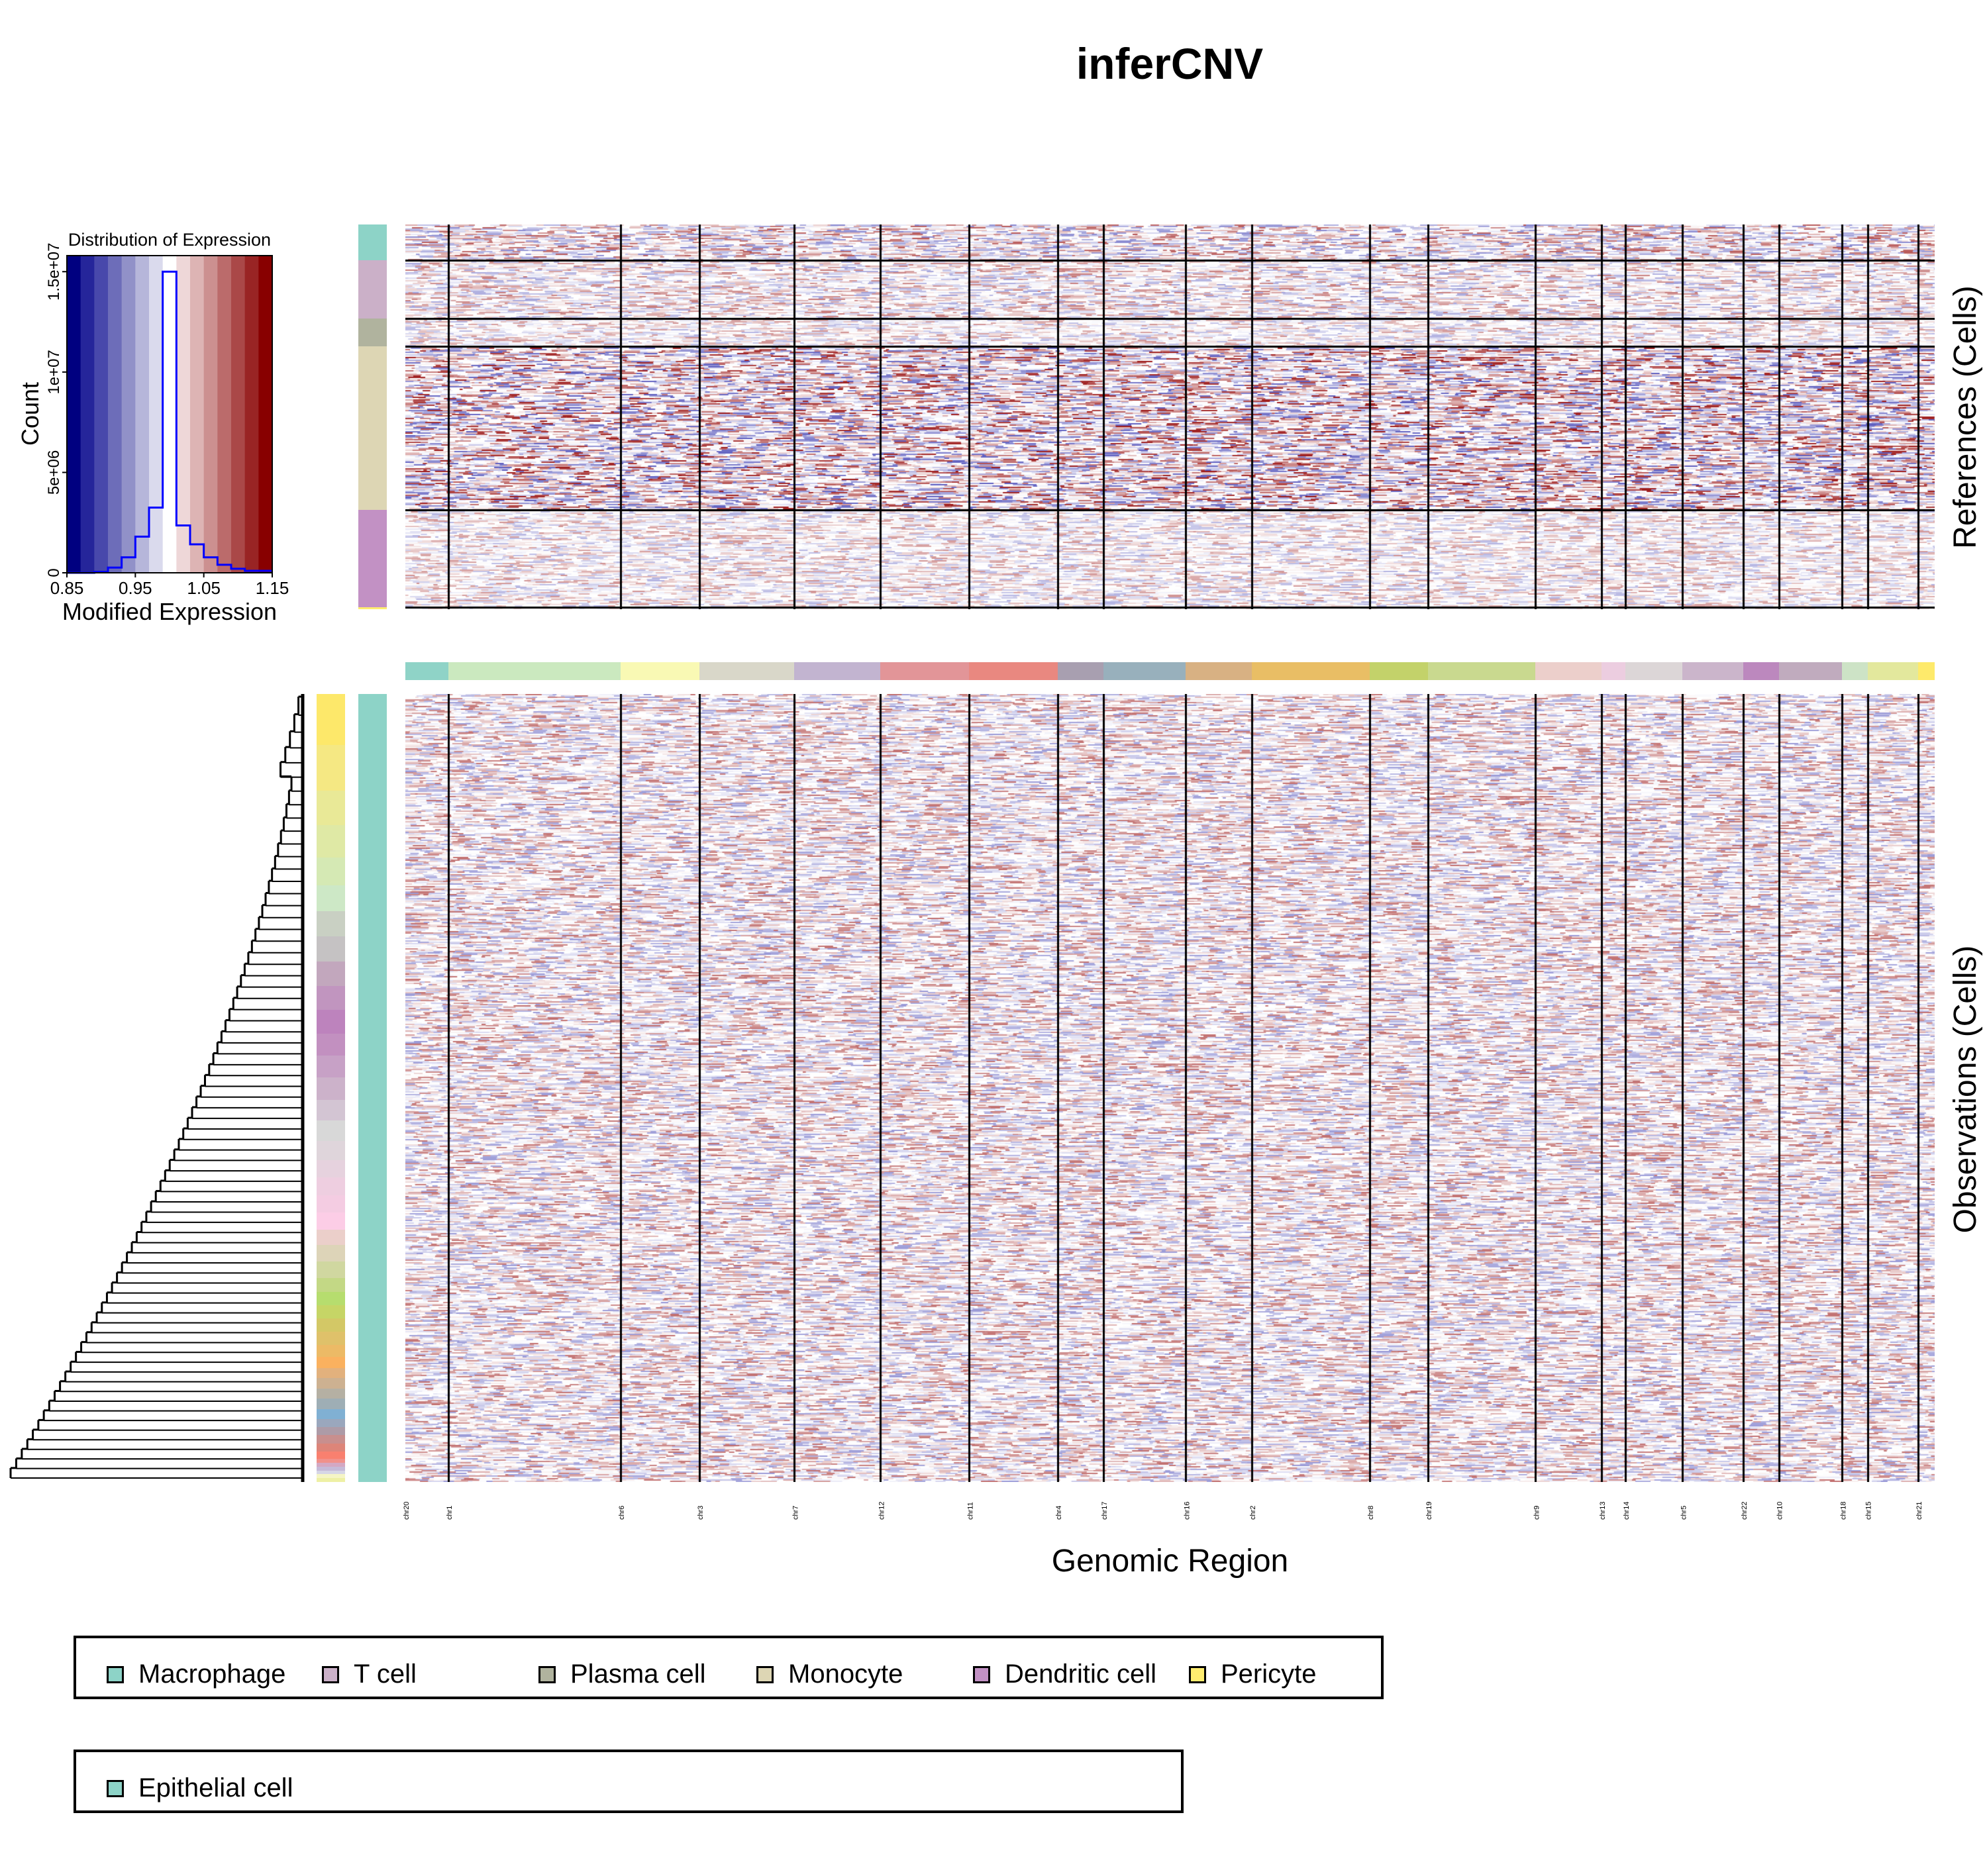 Image resolution: width=1987 pixels, height=1876 pixels. What do you see at coordinates (1614, 671) in the screenshot?
I see `chromosome-bar-chr13` at bounding box center [1614, 671].